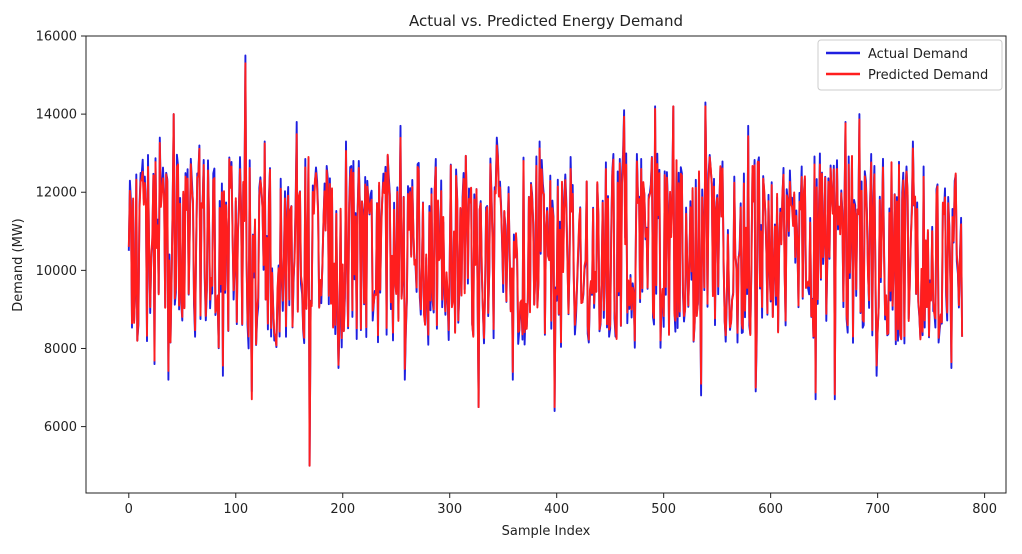 The height and width of the screenshot is (554, 1022). I want to click on y-tick-label: 16000, so click(56, 37).